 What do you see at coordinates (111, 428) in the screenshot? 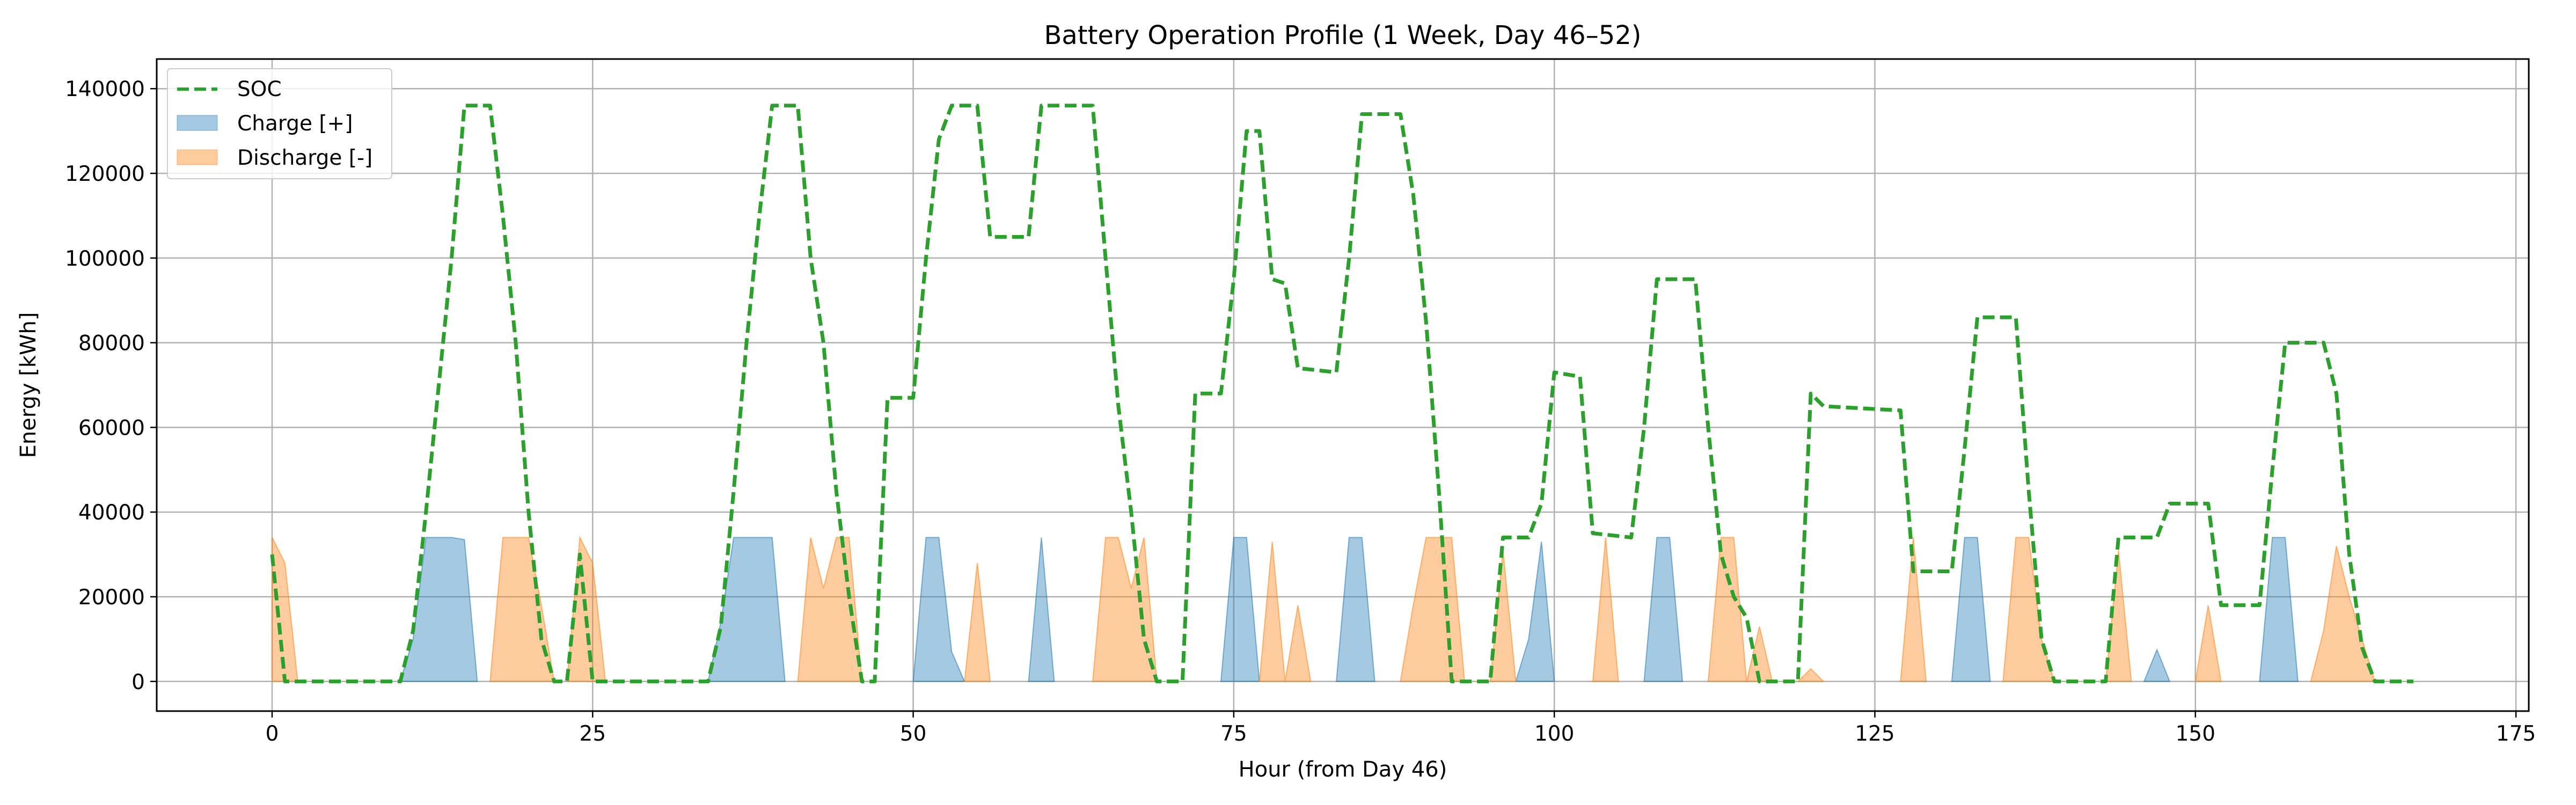
I see `y-tick-label: 60000` at bounding box center [111, 428].